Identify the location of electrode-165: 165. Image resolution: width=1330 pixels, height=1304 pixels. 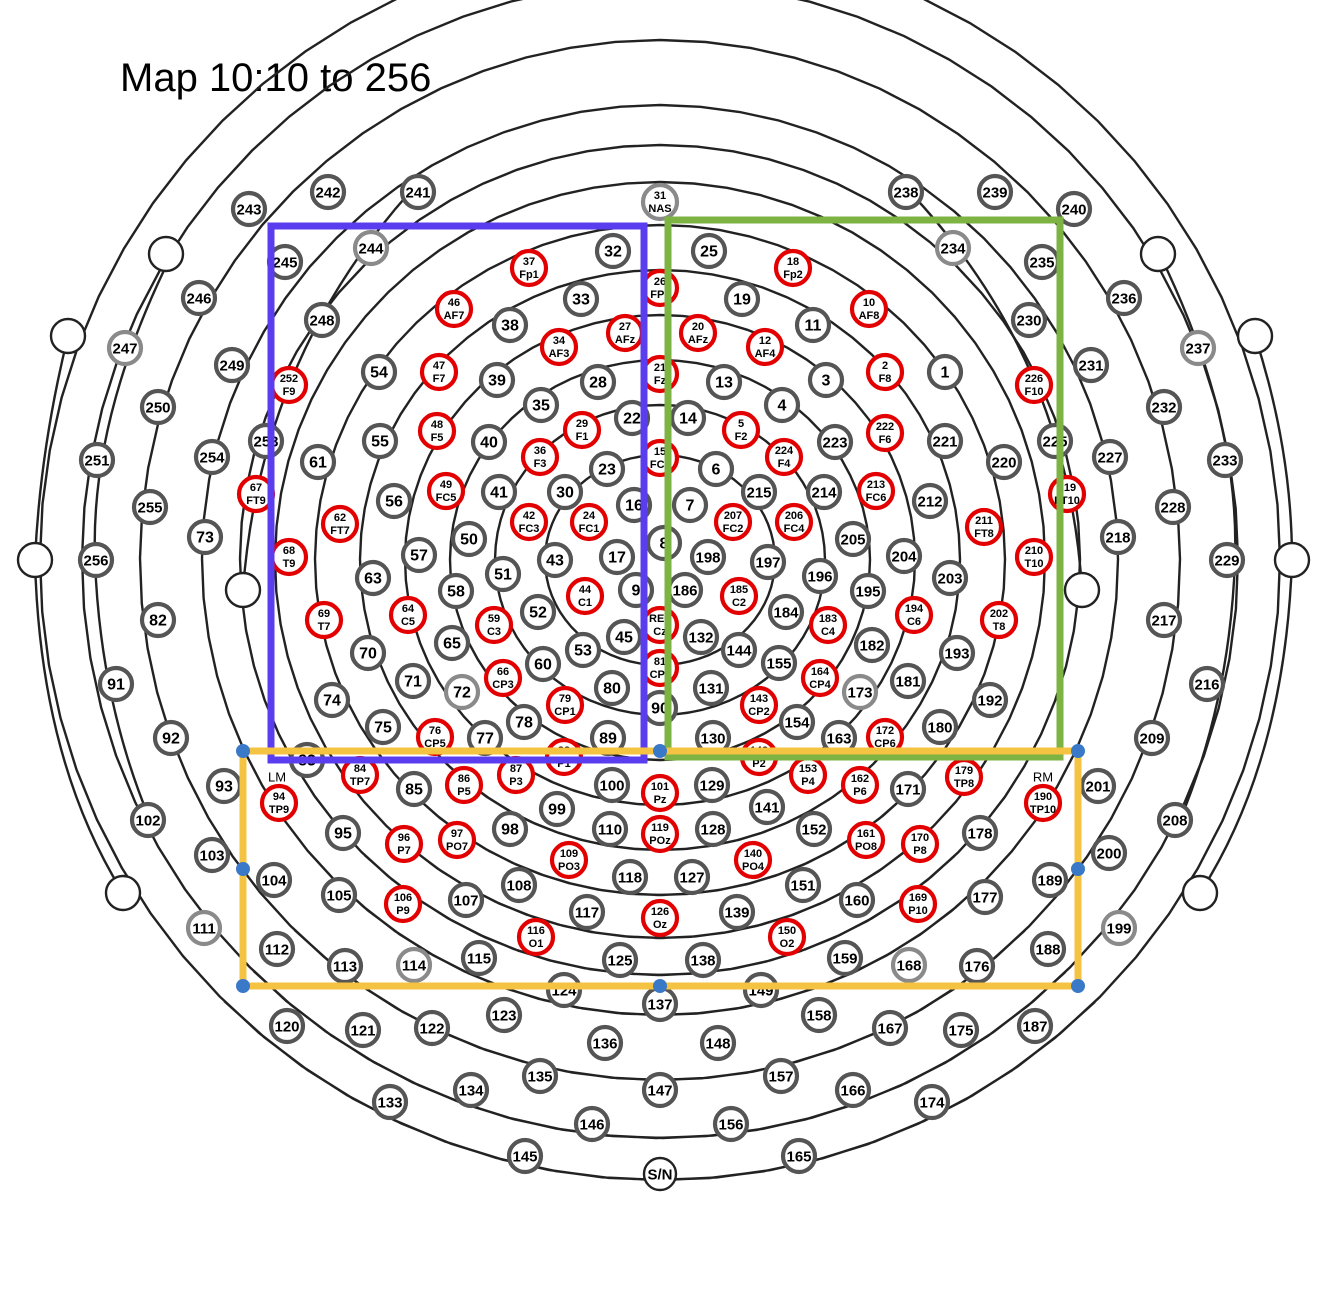
(799, 1156).